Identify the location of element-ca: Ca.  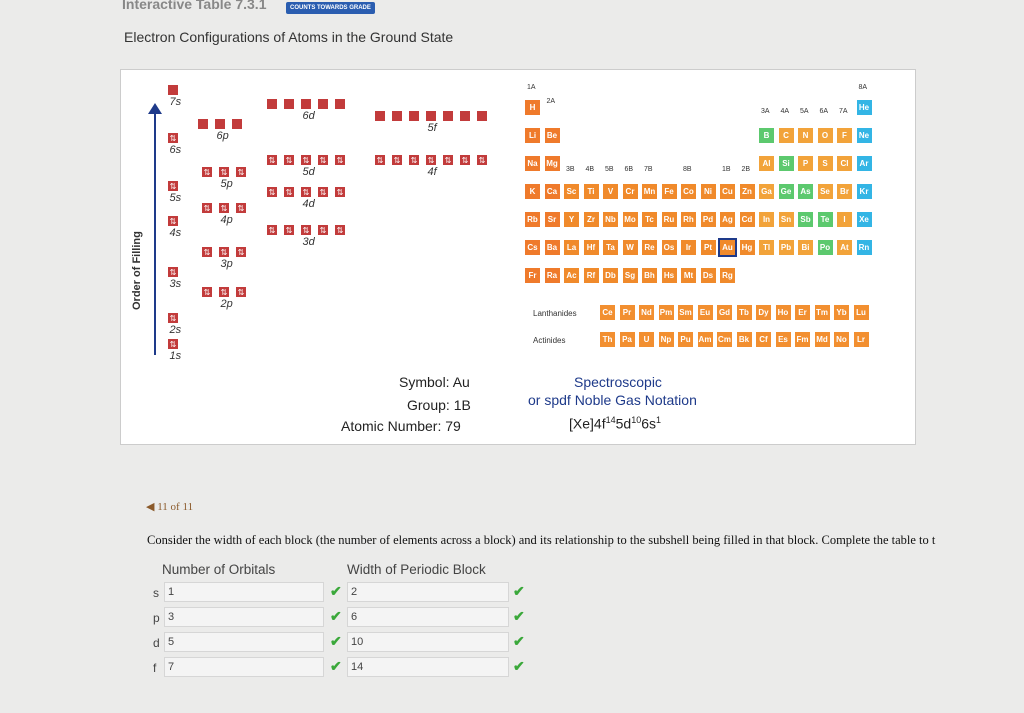
(552, 191).